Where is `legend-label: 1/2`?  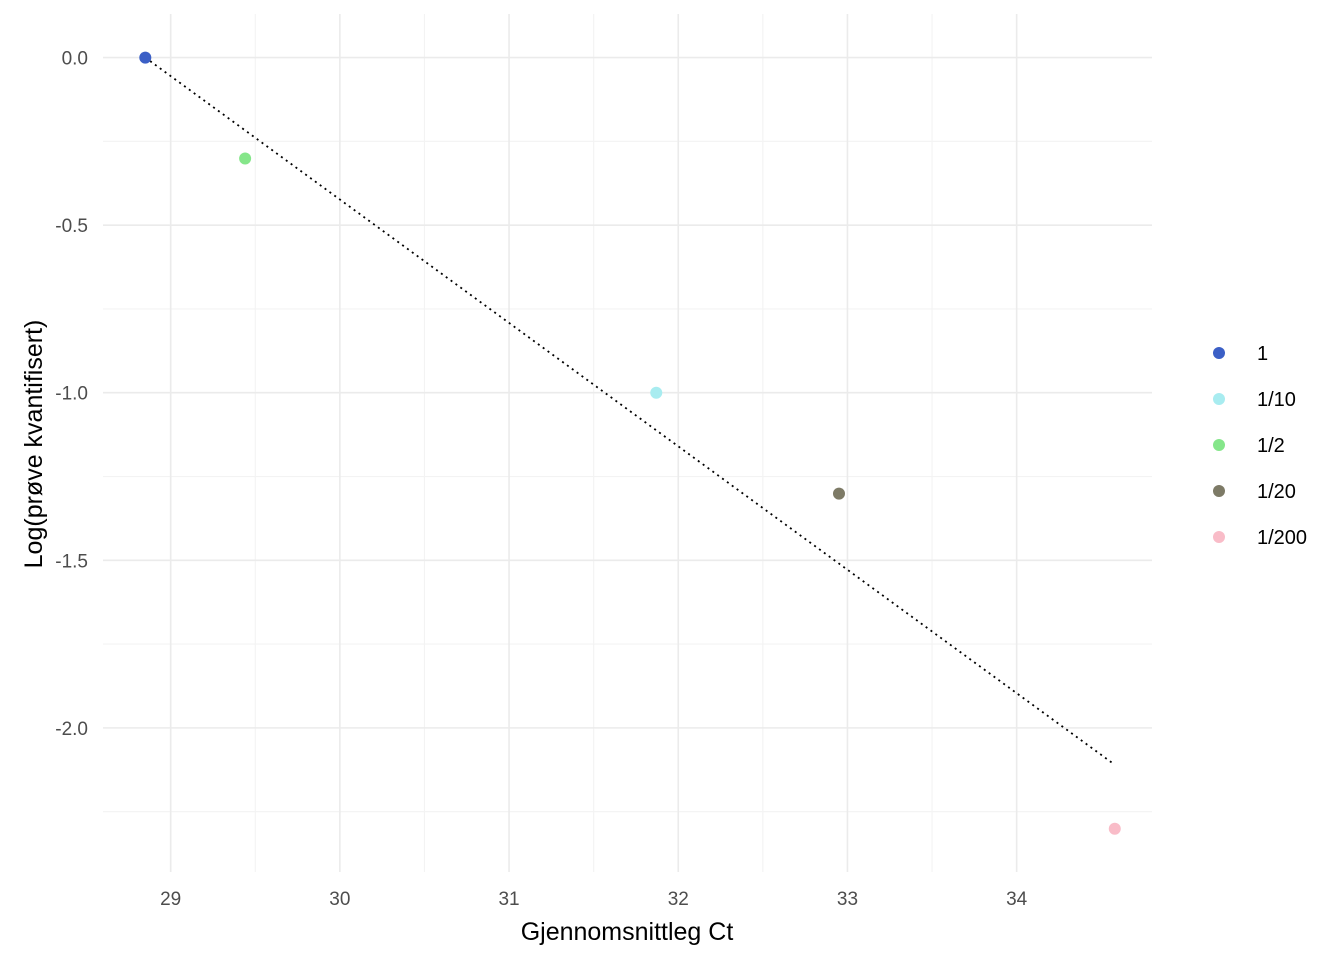 legend-label: 1/2 is located at coordinates (1271, 446).